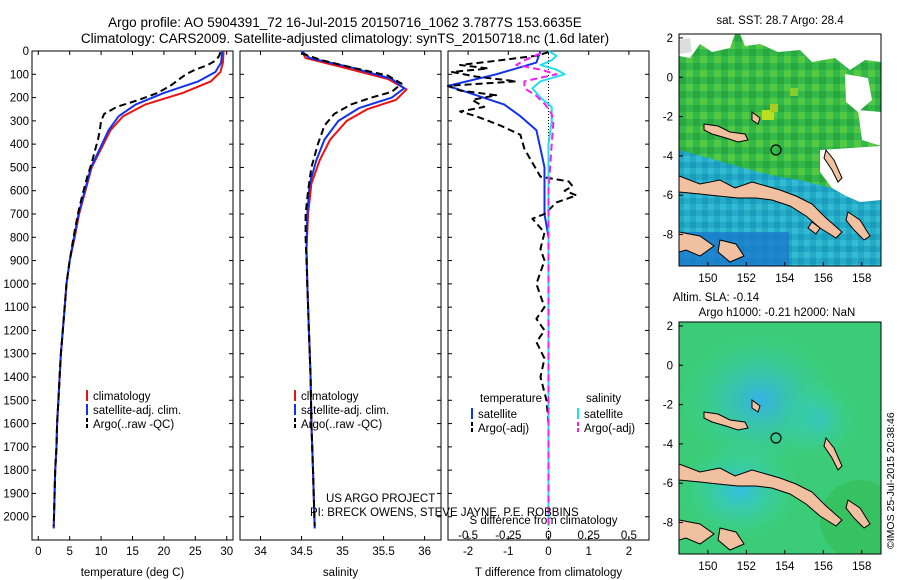 The image size is (900, 580). I want to click on sst_map-xtick-label: 156, so click(823, 279).